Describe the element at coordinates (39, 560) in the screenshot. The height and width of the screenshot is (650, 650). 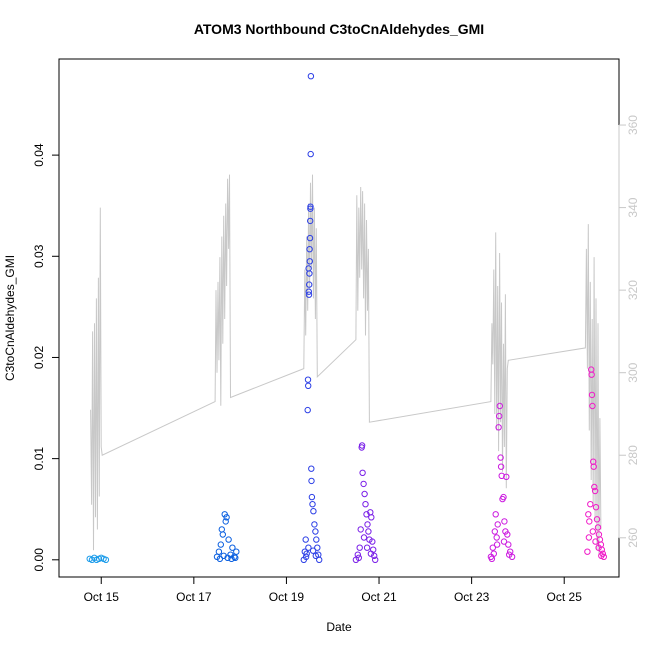
I see `y-tick-label: 0.00` at that location.